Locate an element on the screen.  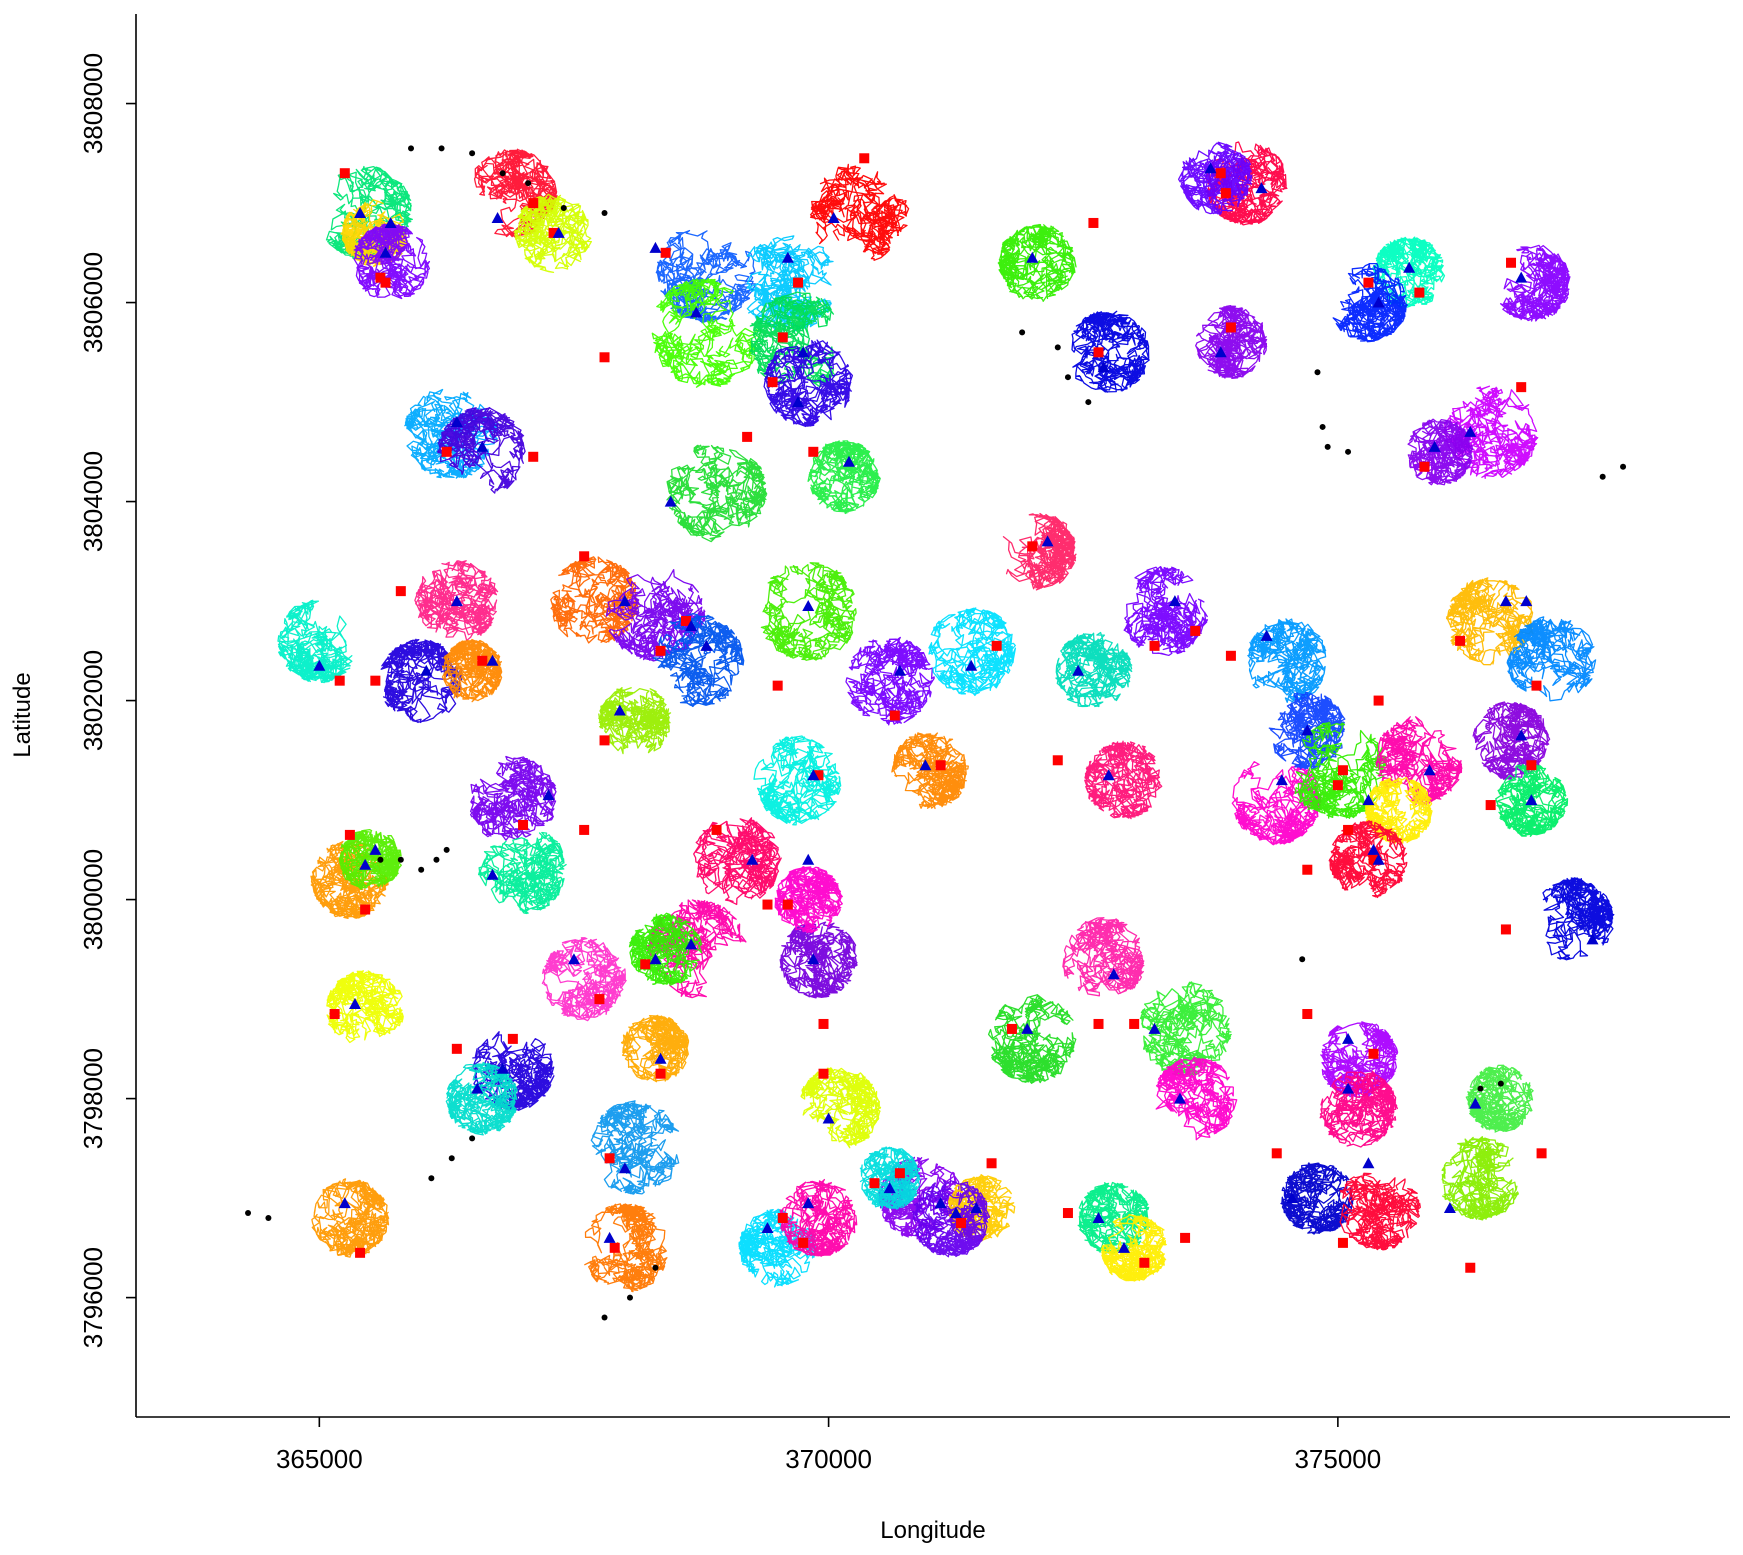
y-tick-label: 3798000 is located at coordinates (93, 1098).